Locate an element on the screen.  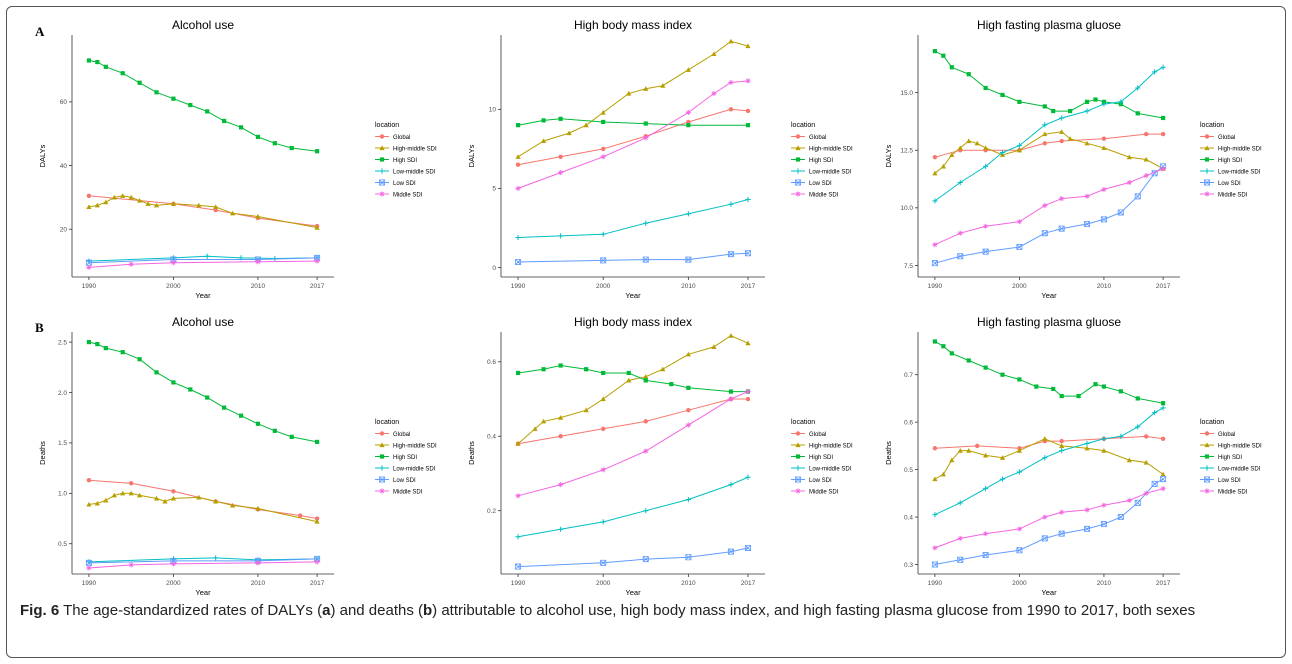
caption-fig-label: Fig. 6 is located at coordinates (40, 610).